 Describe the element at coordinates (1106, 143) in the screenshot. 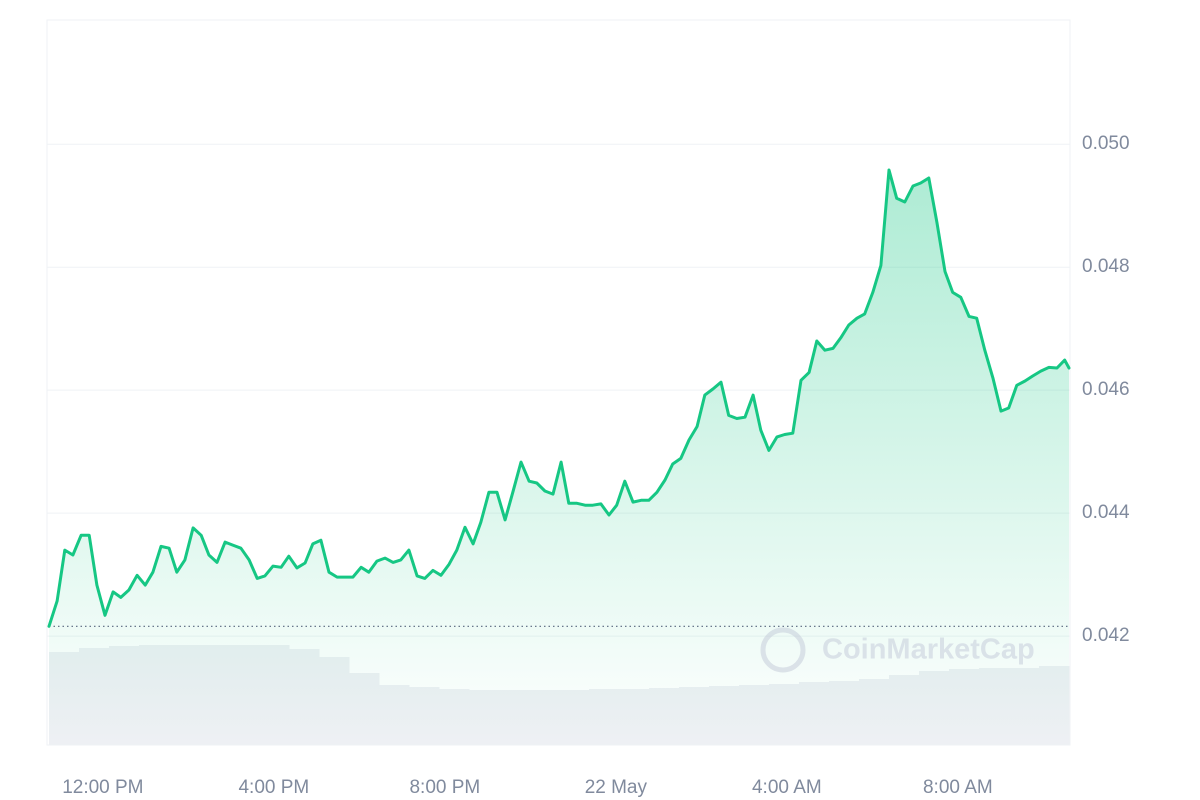

I see `y-tick-label: 0.050` at that location.